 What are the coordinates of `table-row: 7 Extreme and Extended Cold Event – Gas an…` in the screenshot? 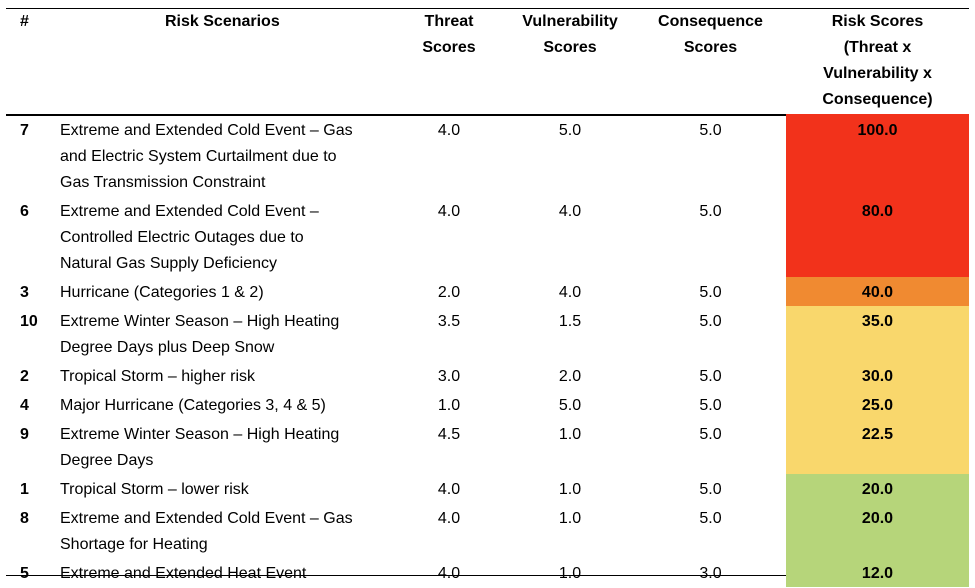 It's located at (487, 155).